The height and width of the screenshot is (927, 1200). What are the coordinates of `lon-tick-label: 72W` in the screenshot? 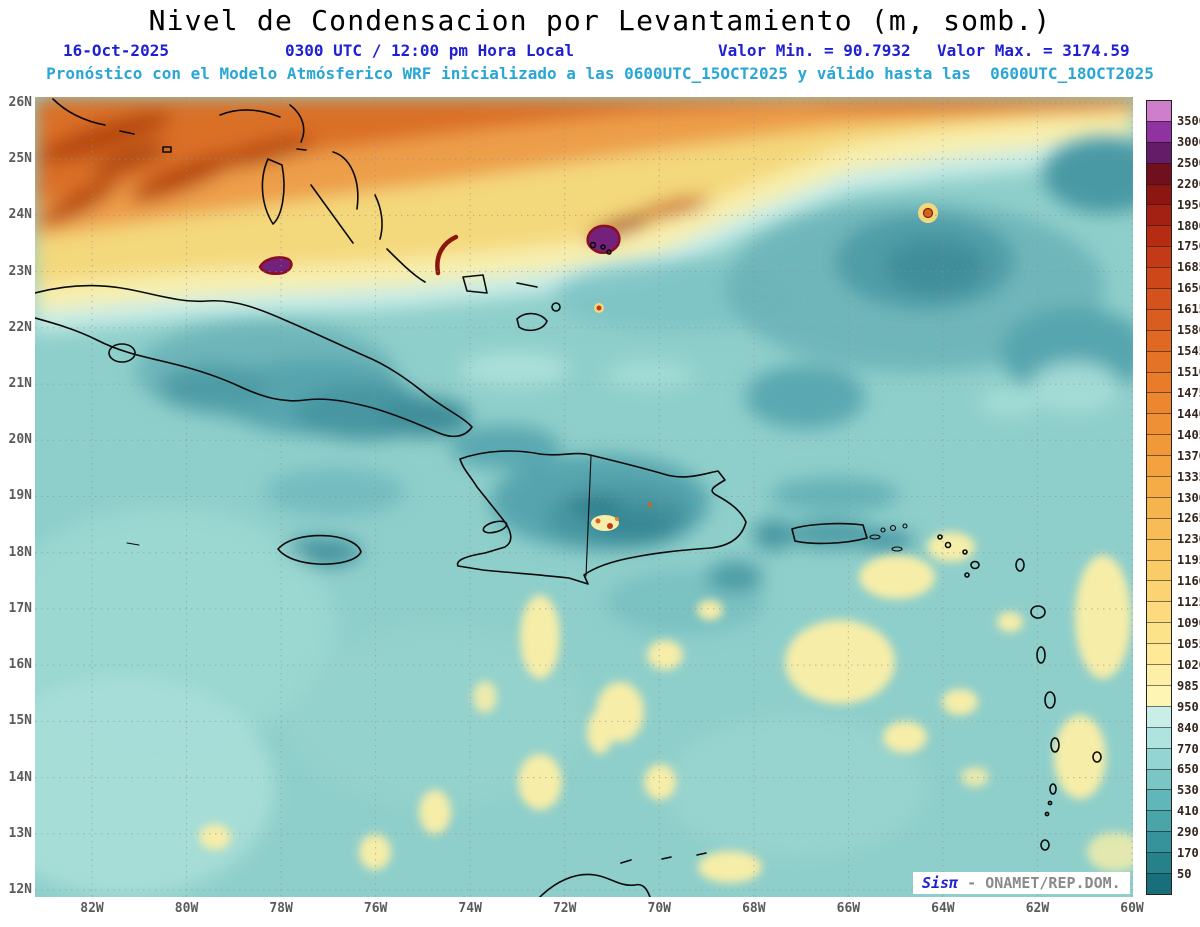 It's located at (564, 908).